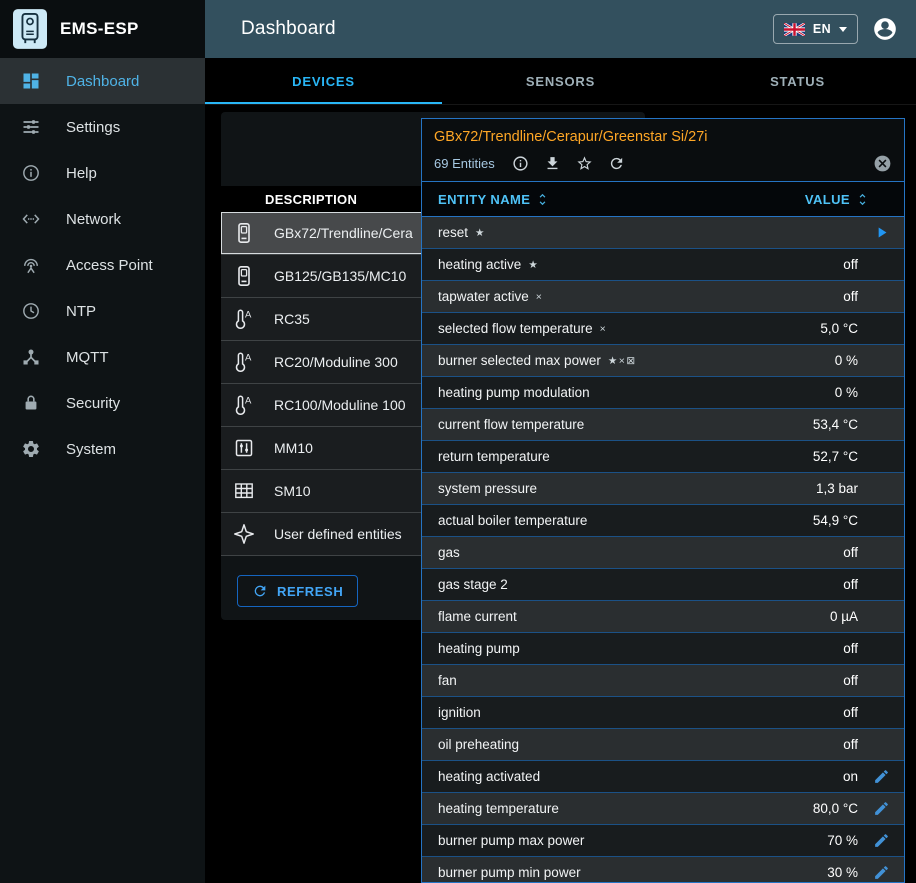 This screenshot has height=883, width=916. I want to click on refresh-icon, so click(616, 163).